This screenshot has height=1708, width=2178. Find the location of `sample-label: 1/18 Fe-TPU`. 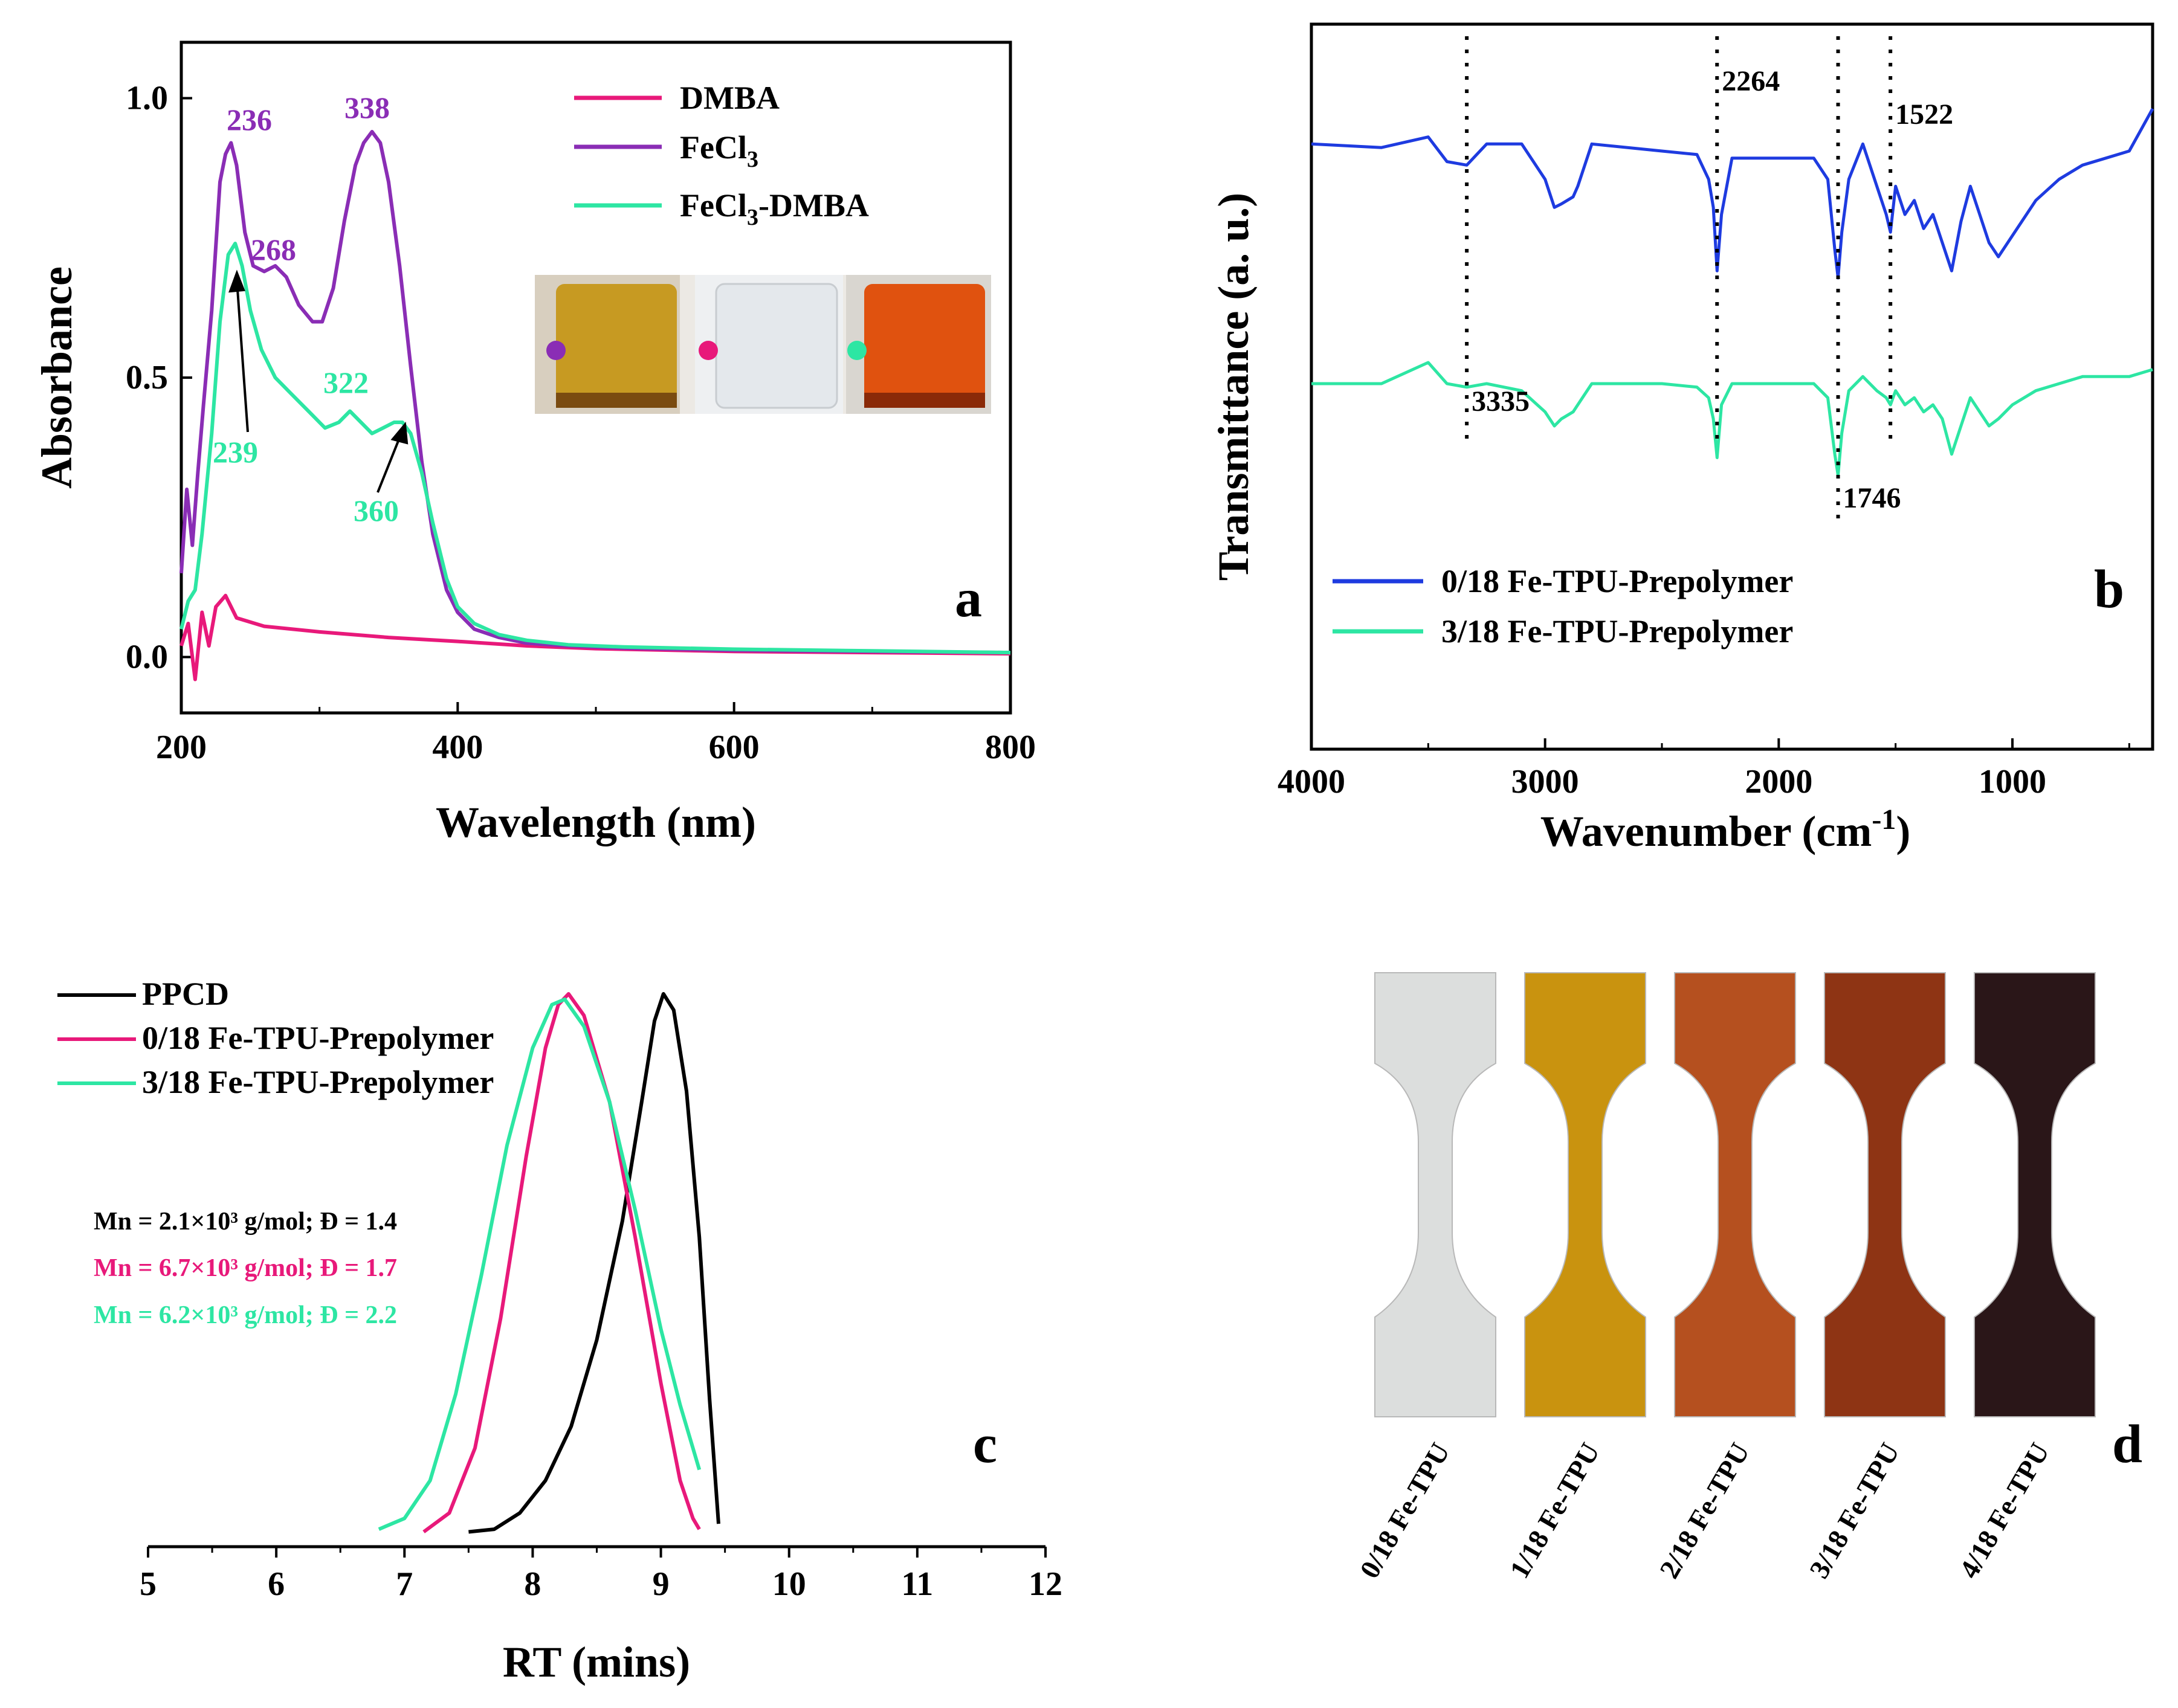

sample-label: 1/18 Fe-TPU is located at coordinates (1555, 1511).